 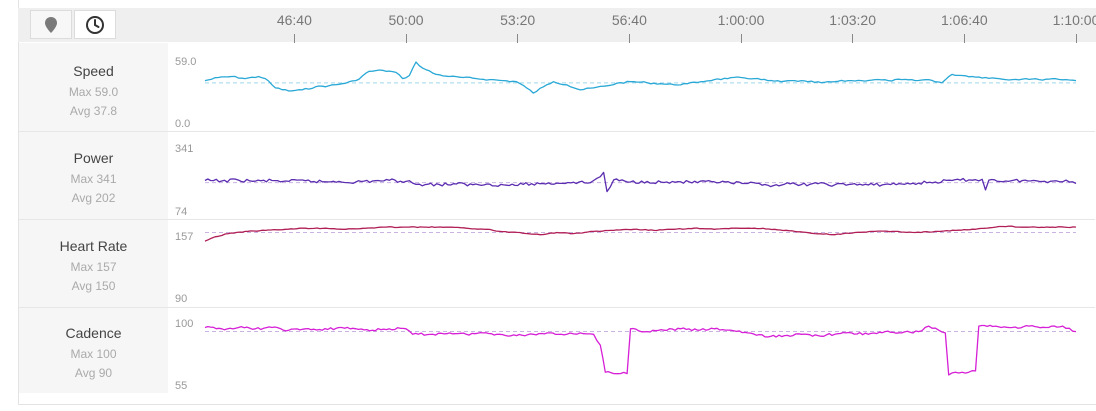 I want to click on power-label: Power Max 341 Avg 202, so click(x=93, y=177).